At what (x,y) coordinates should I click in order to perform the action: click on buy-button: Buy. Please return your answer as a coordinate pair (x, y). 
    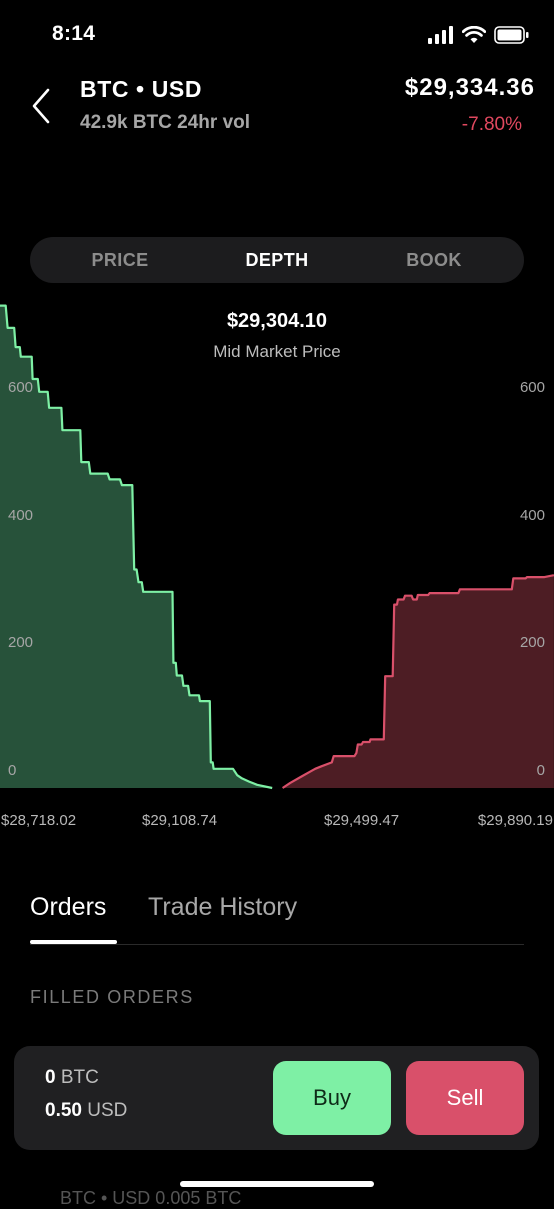
    Looking at the image, I should click on (332, 1098).